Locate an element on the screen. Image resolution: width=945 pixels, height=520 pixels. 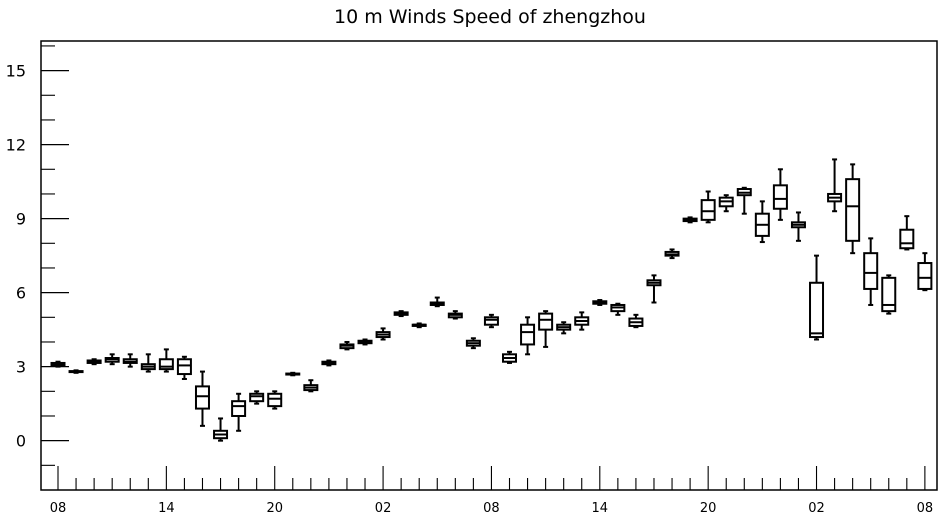
y-tick-label: 0 is located at coordinates (21, 441).